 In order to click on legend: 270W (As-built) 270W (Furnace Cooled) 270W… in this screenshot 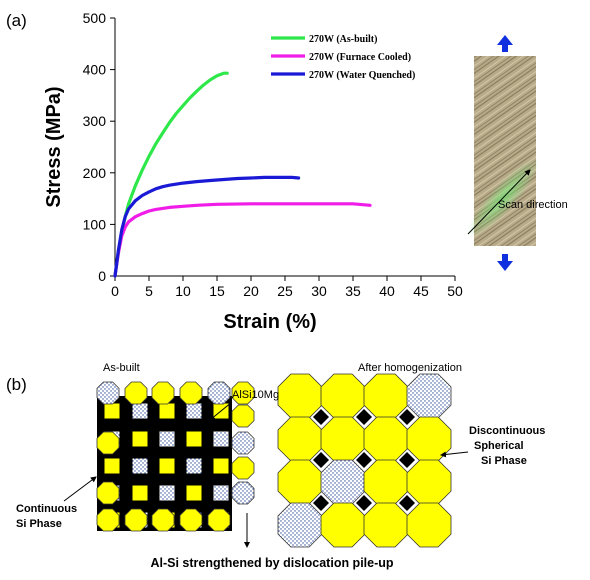, I will do `click(343, 57)`.